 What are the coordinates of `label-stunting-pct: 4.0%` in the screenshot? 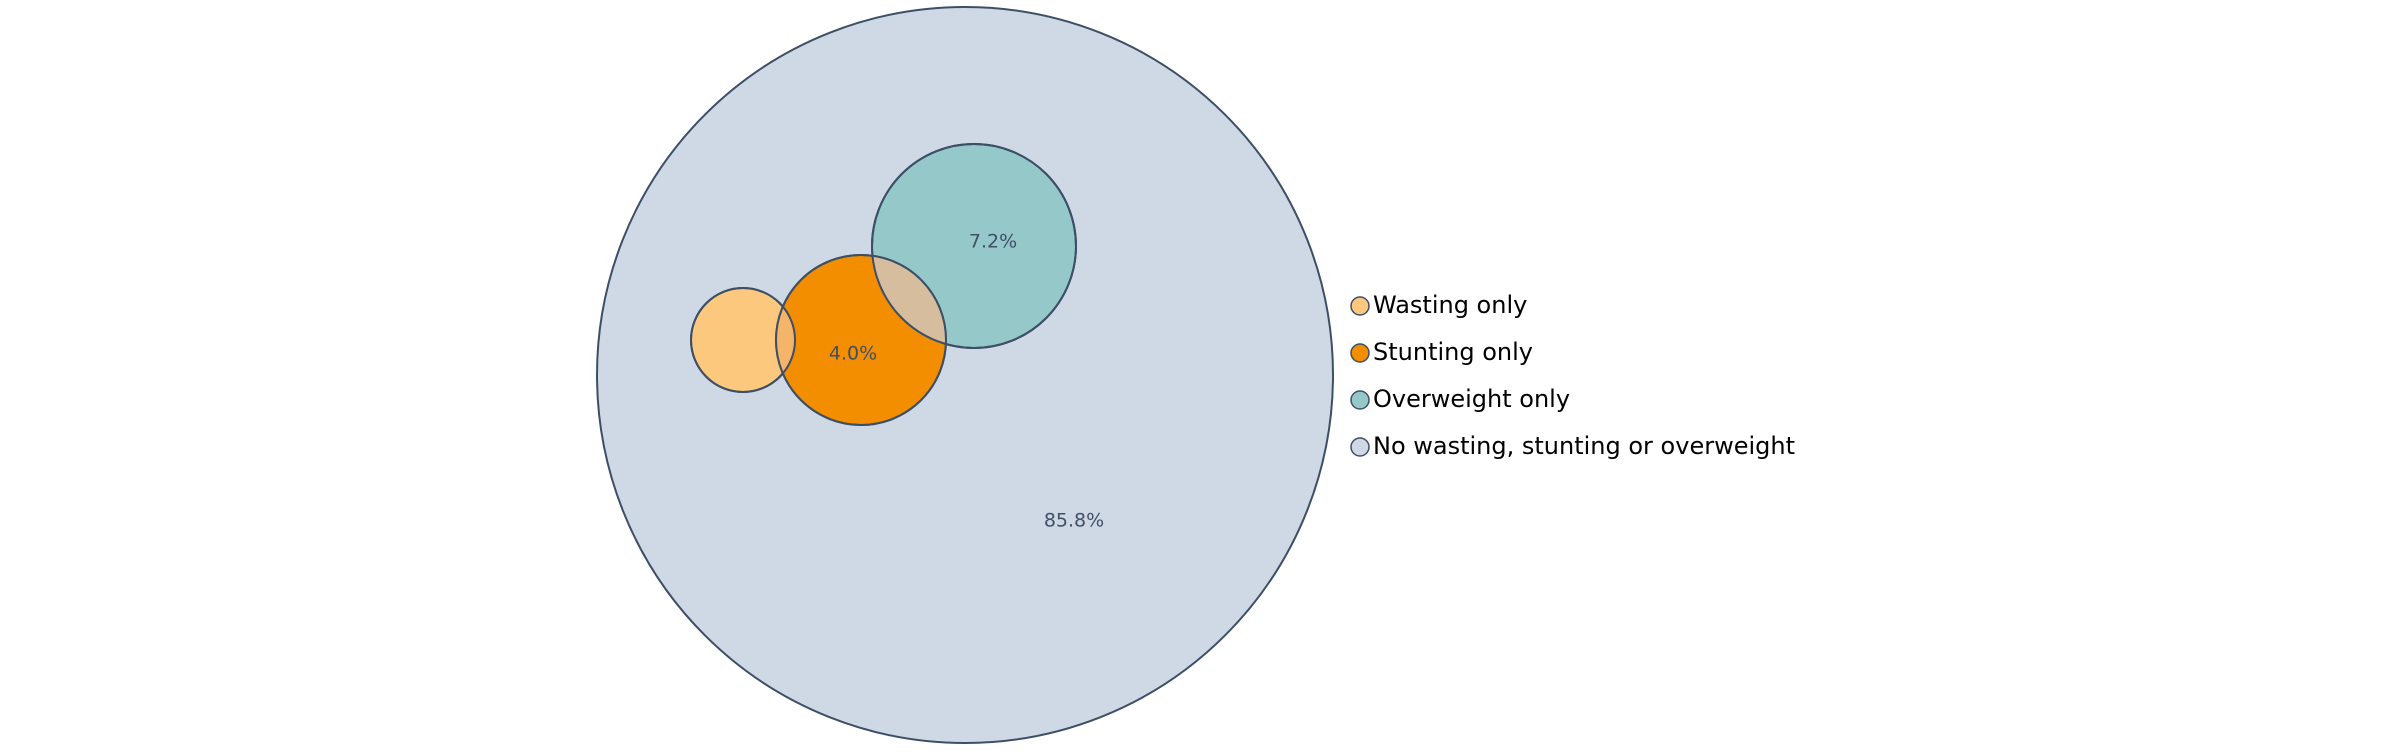 It's located at (853, 354).